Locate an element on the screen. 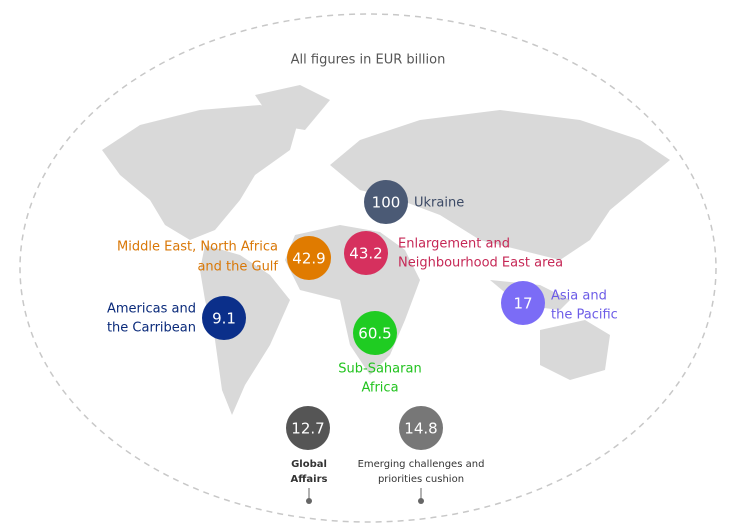 The image size is (735, 529). region-value: 12.7 is located at coordinates (307, 429).